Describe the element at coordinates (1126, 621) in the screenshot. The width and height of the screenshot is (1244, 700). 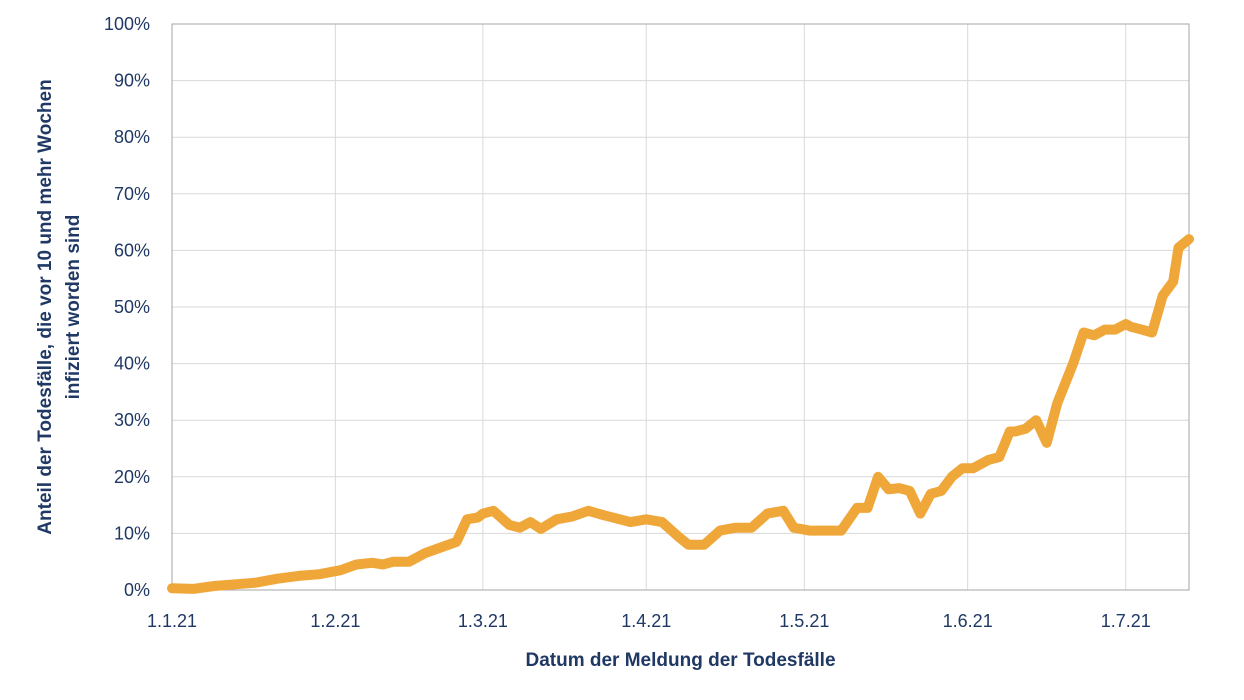
I see `x-tick-label: 1.7.21` at that location.